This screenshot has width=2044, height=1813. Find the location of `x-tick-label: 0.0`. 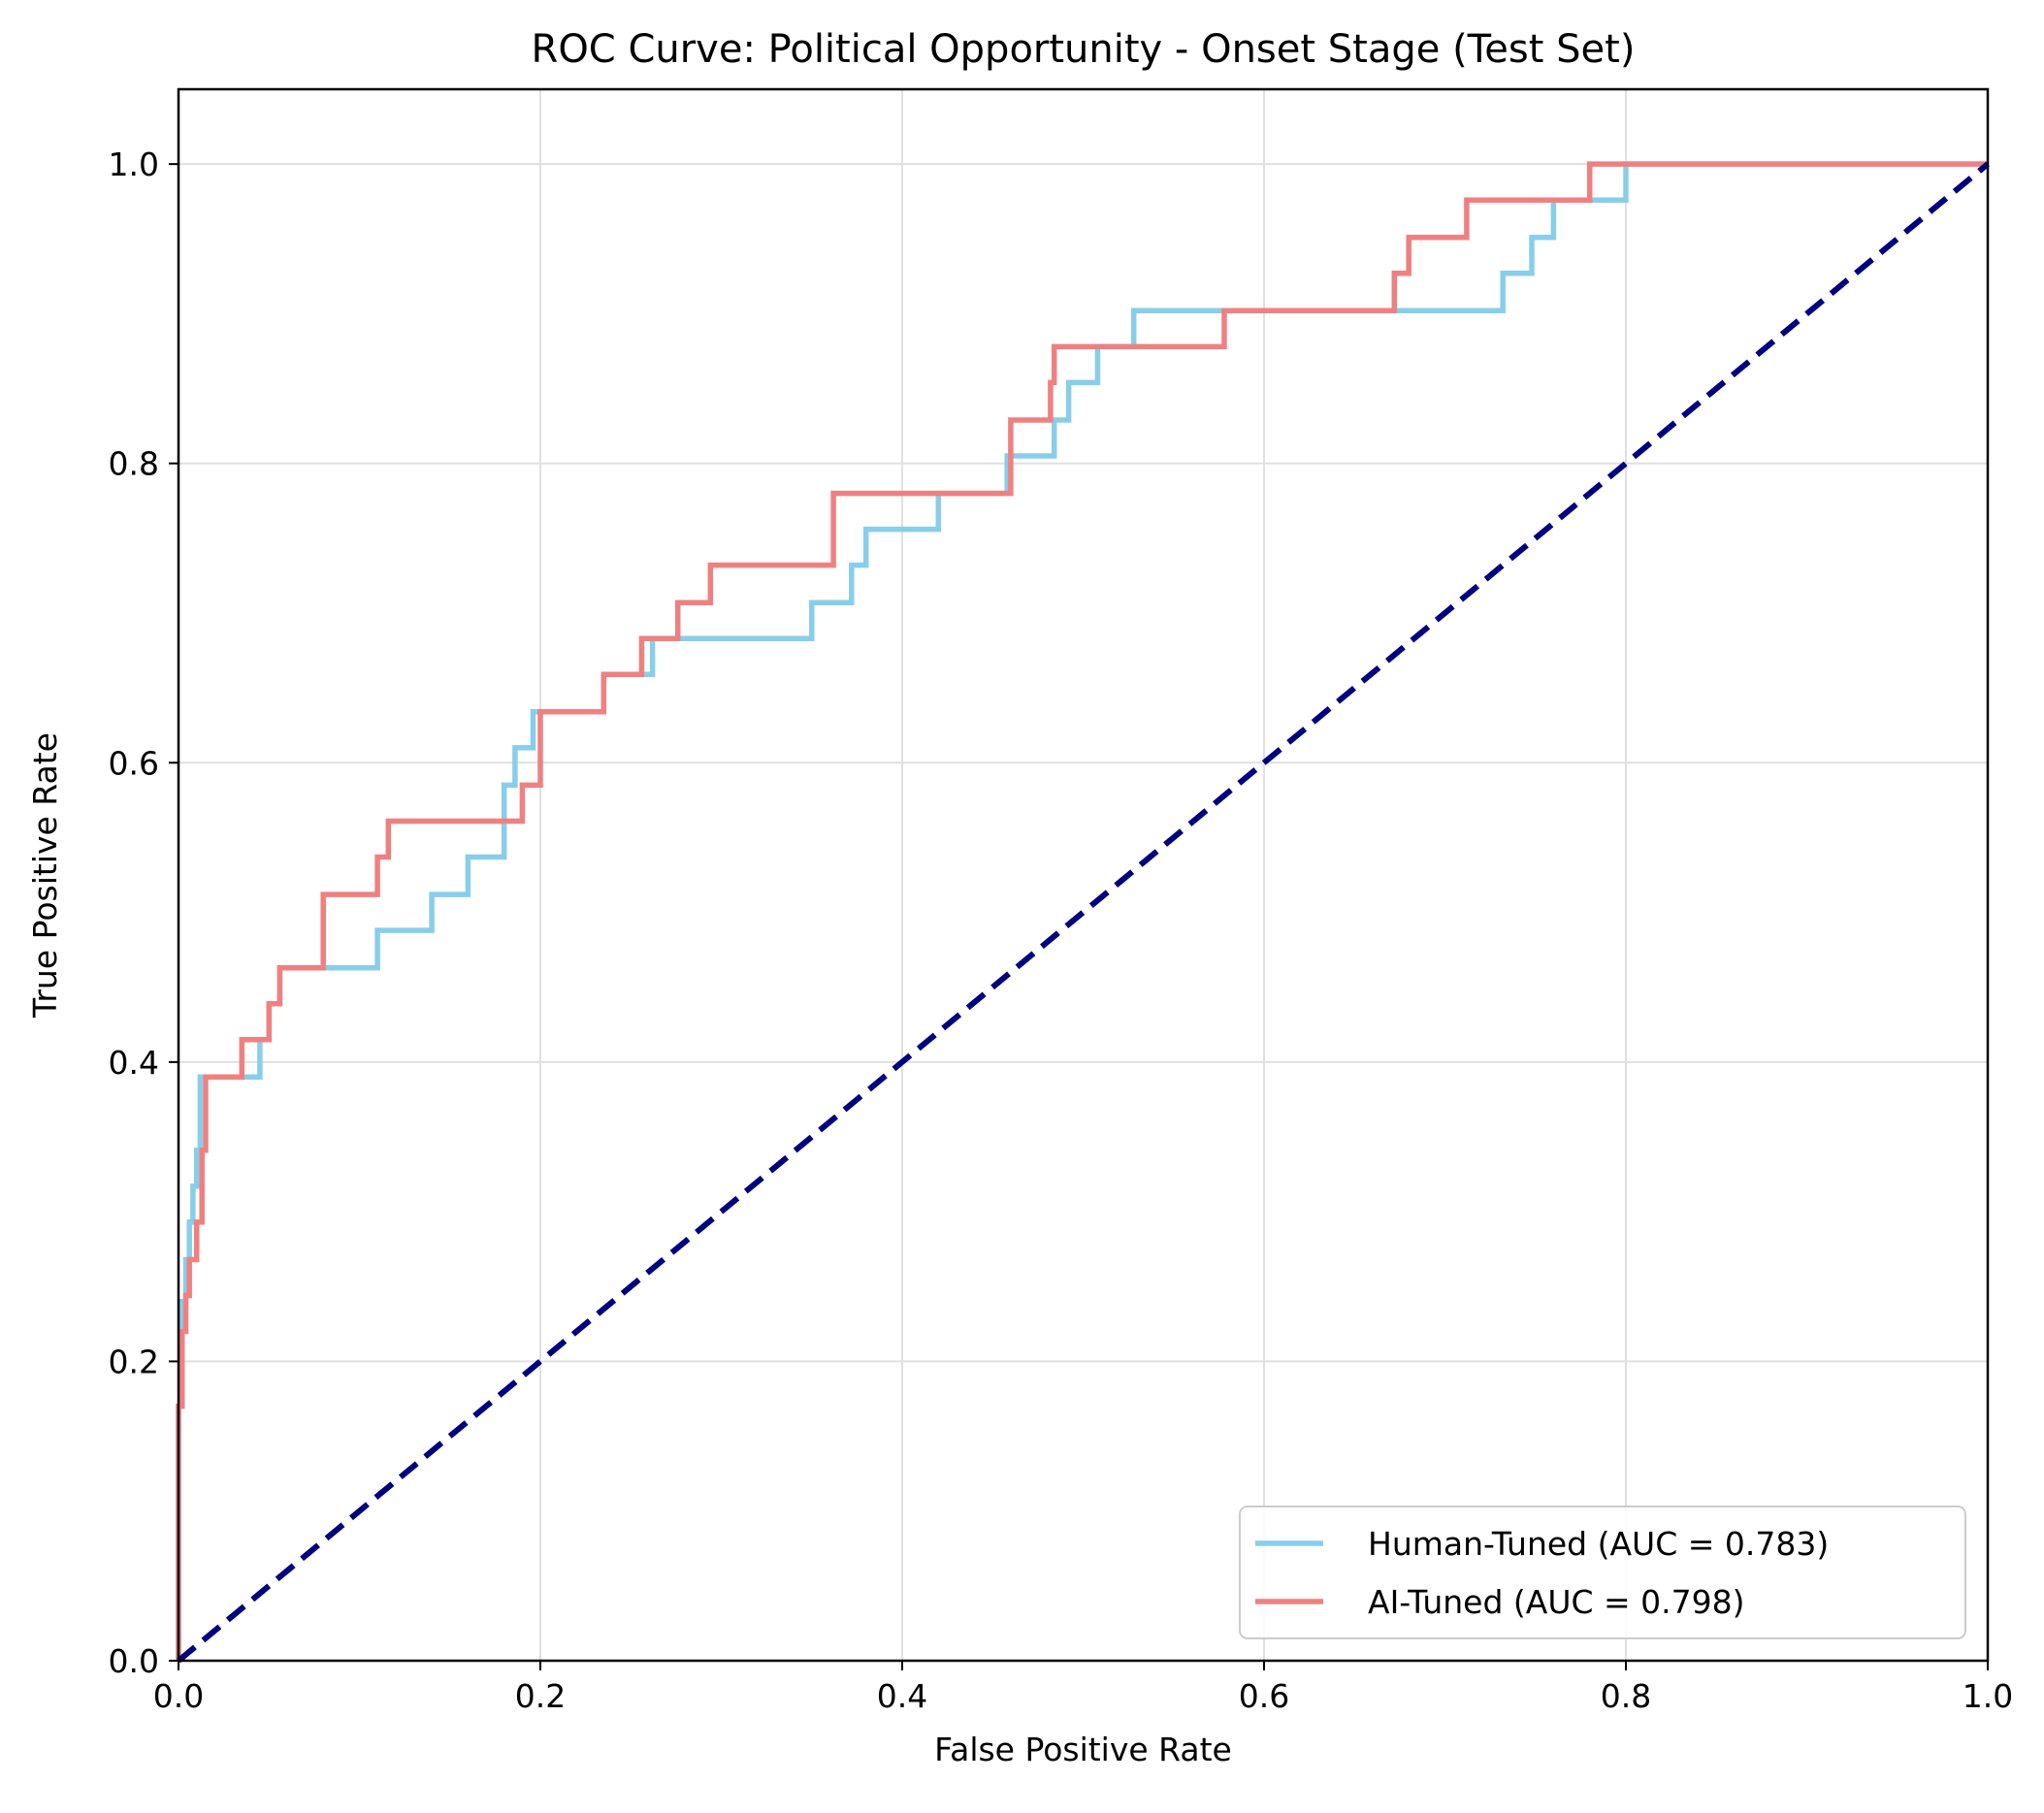

x-tick-label: 0.0 is located at coordinates (178, 1696).